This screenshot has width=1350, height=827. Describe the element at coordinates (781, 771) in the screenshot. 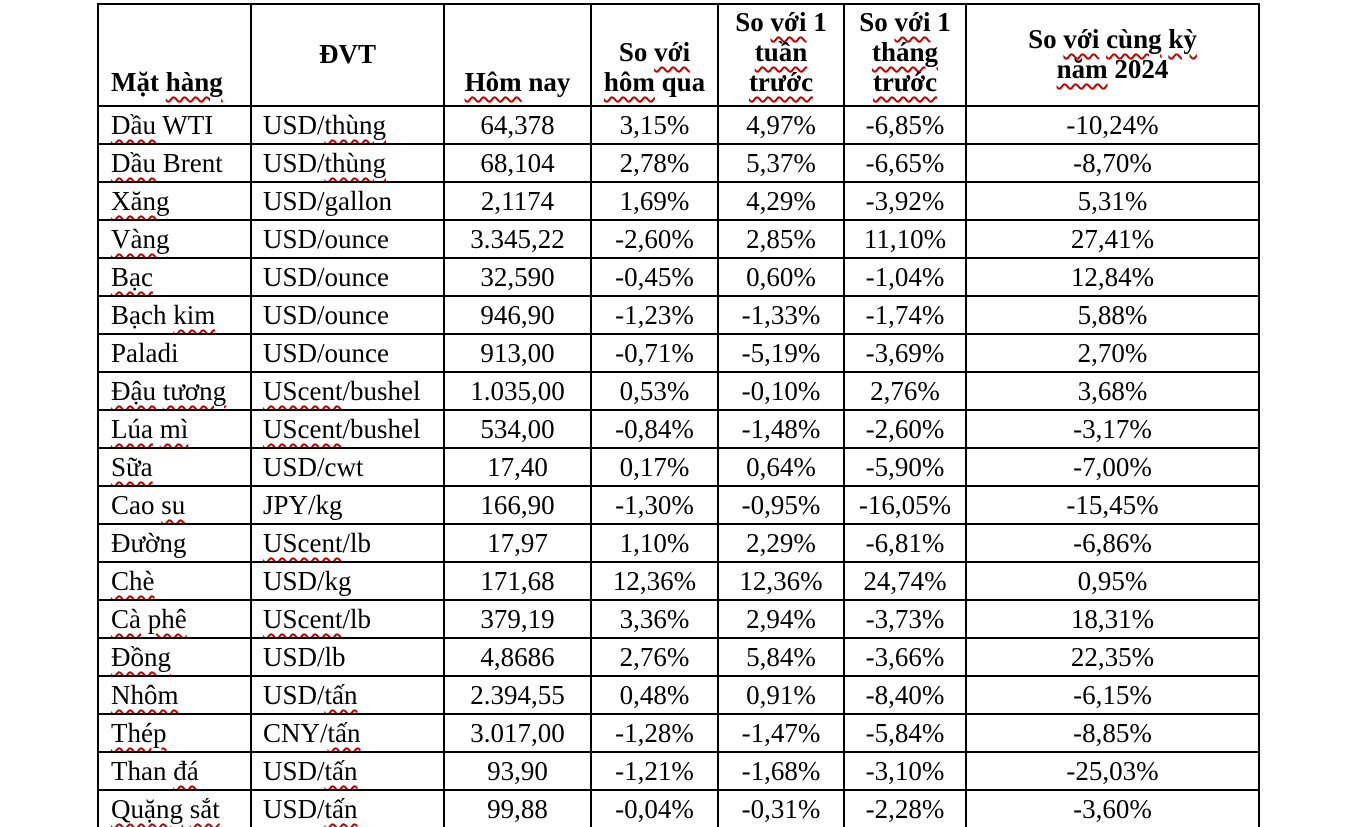

I see `value-cell-vs-week: -1,68%` at that location.